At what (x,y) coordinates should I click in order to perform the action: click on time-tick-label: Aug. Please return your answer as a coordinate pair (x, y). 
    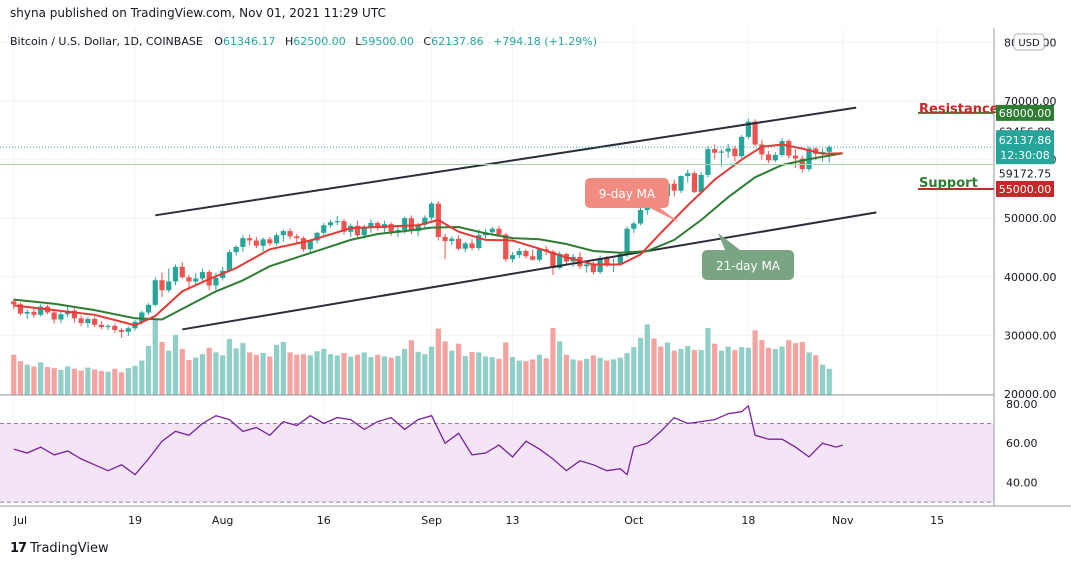
    Looking at the image, I should click on (222, 520).